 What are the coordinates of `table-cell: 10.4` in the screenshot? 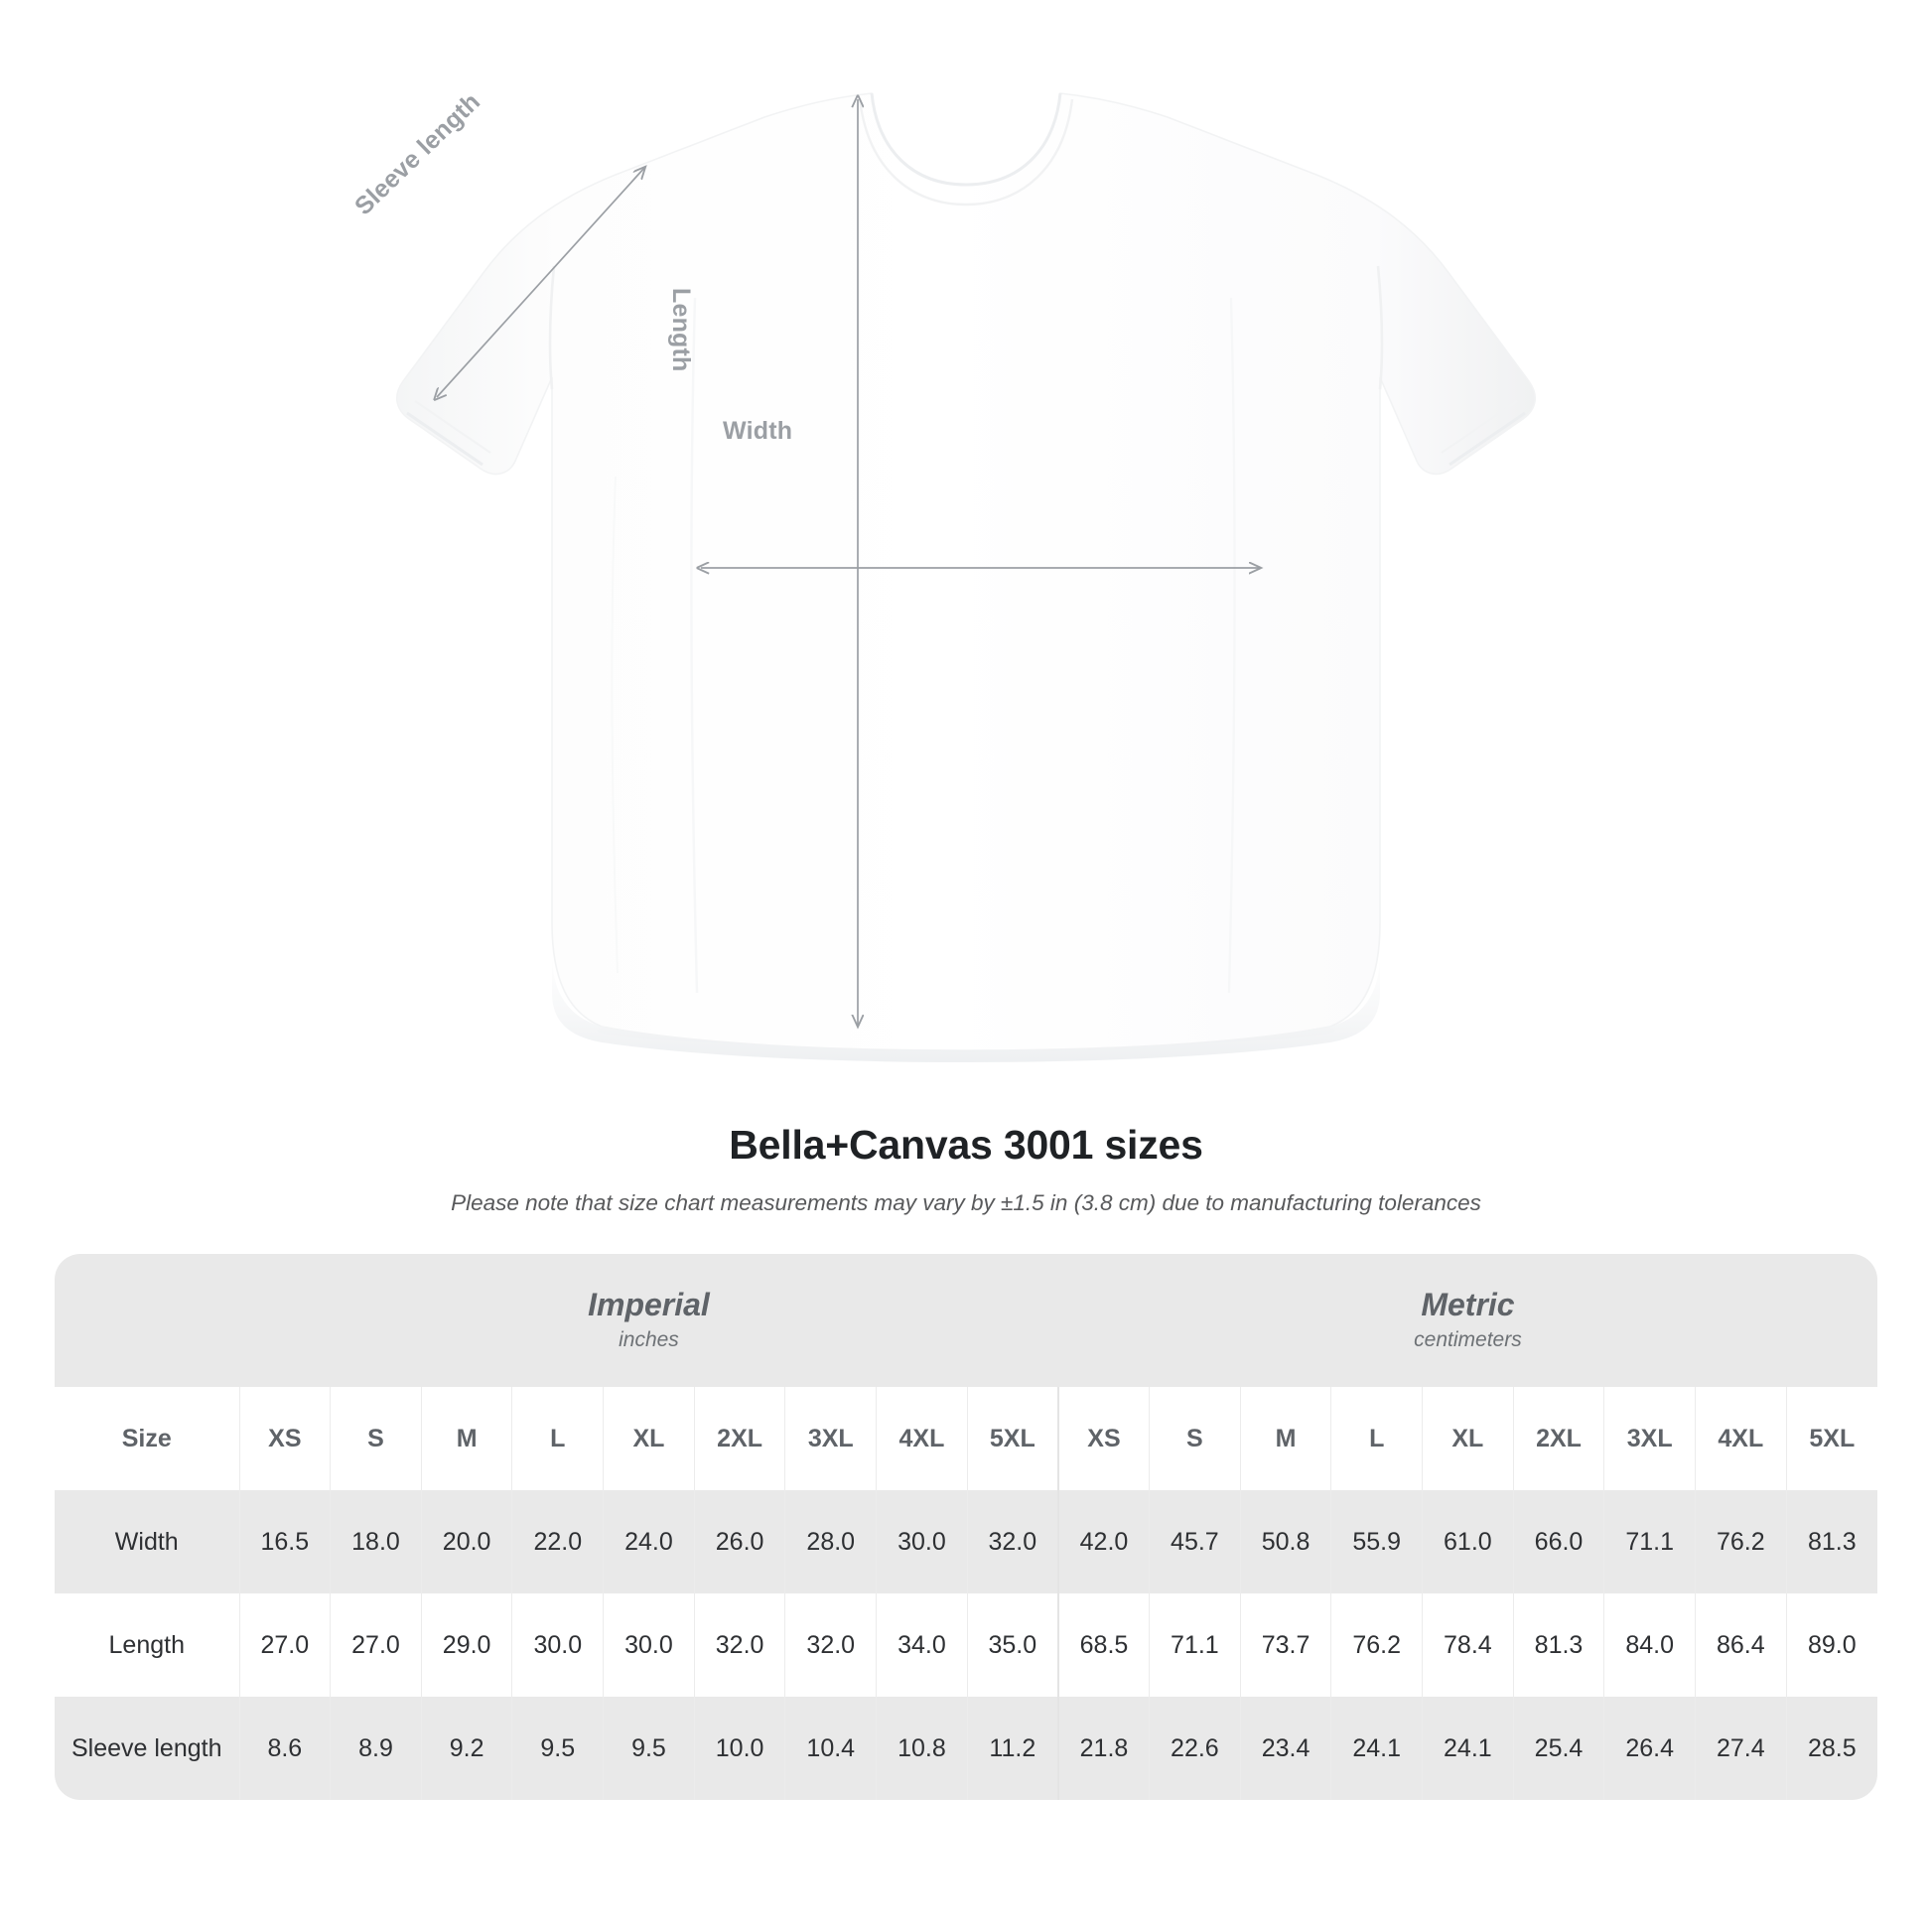 It's located at (830, 1748).